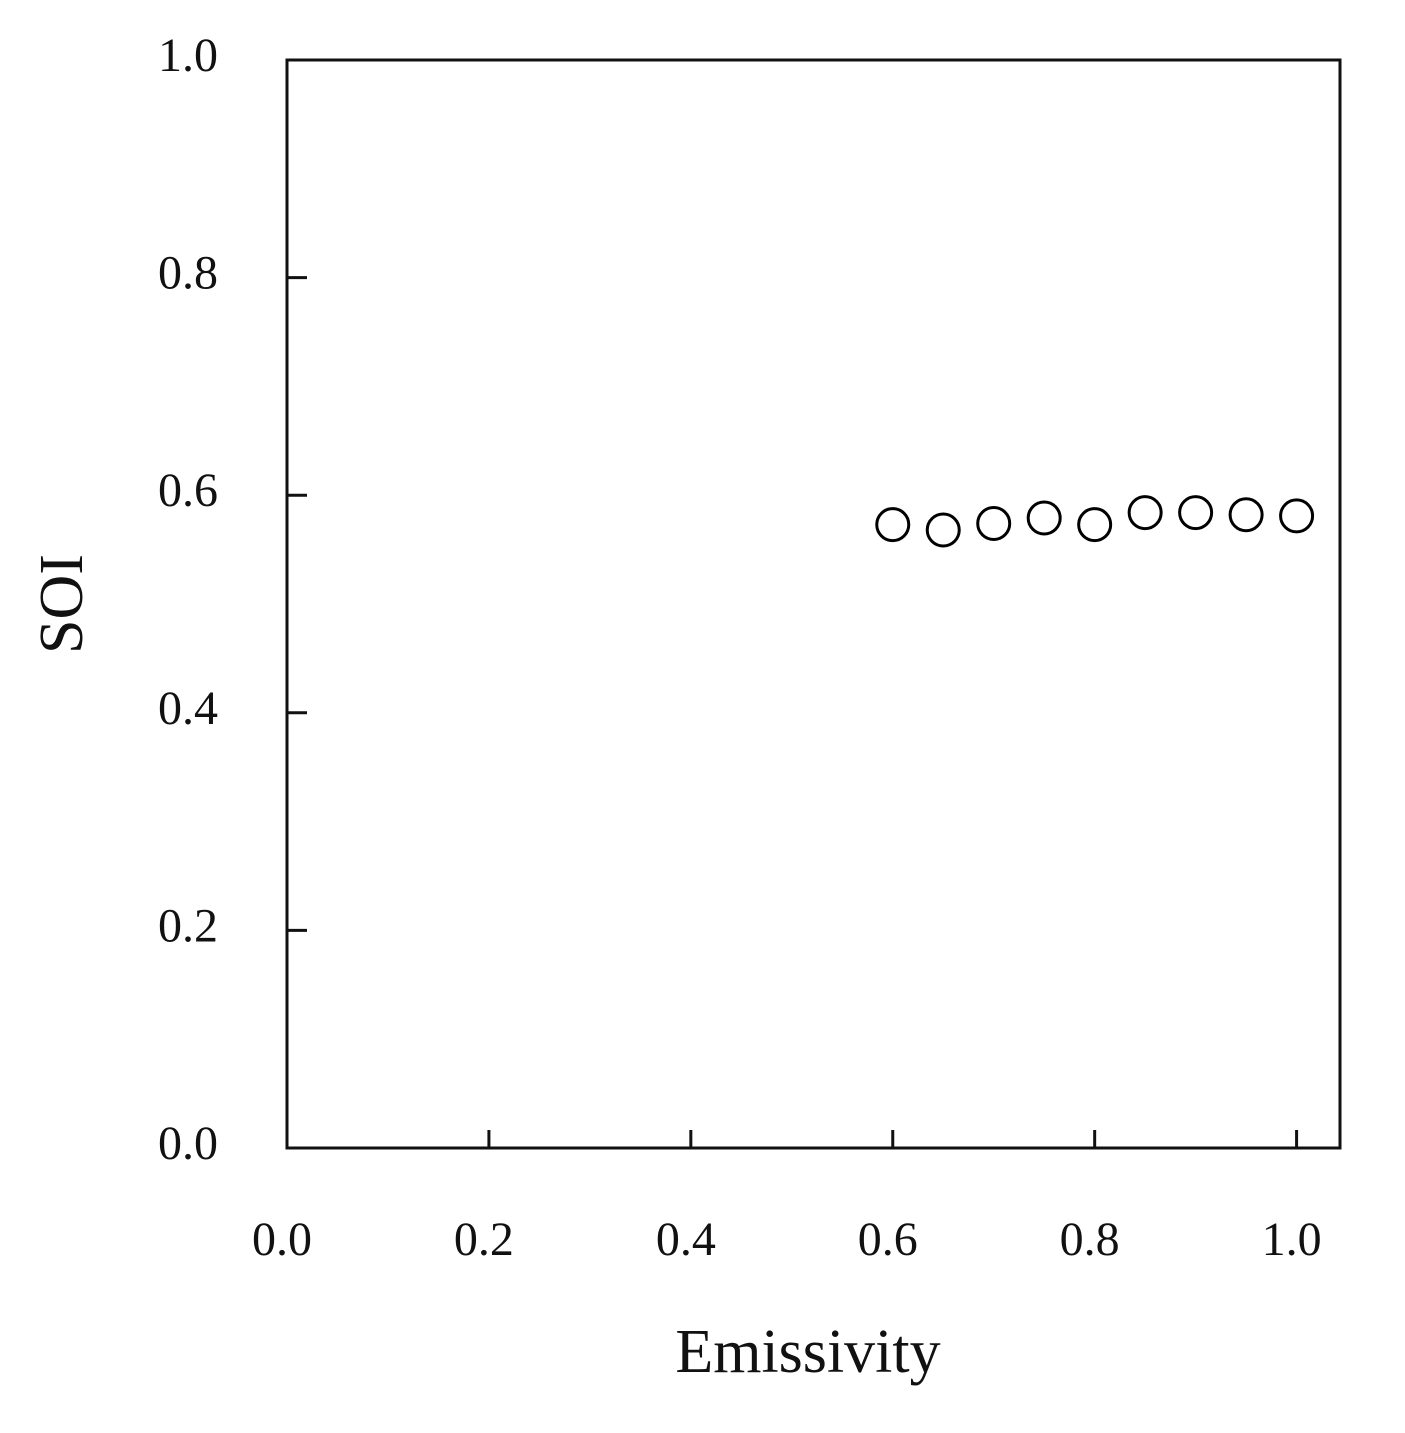 This screenshot has width=1405, height=1433. Describe the element at coordinates (188, 925) in the screenshot. I see `y-tick-label: 0.2` at that location.